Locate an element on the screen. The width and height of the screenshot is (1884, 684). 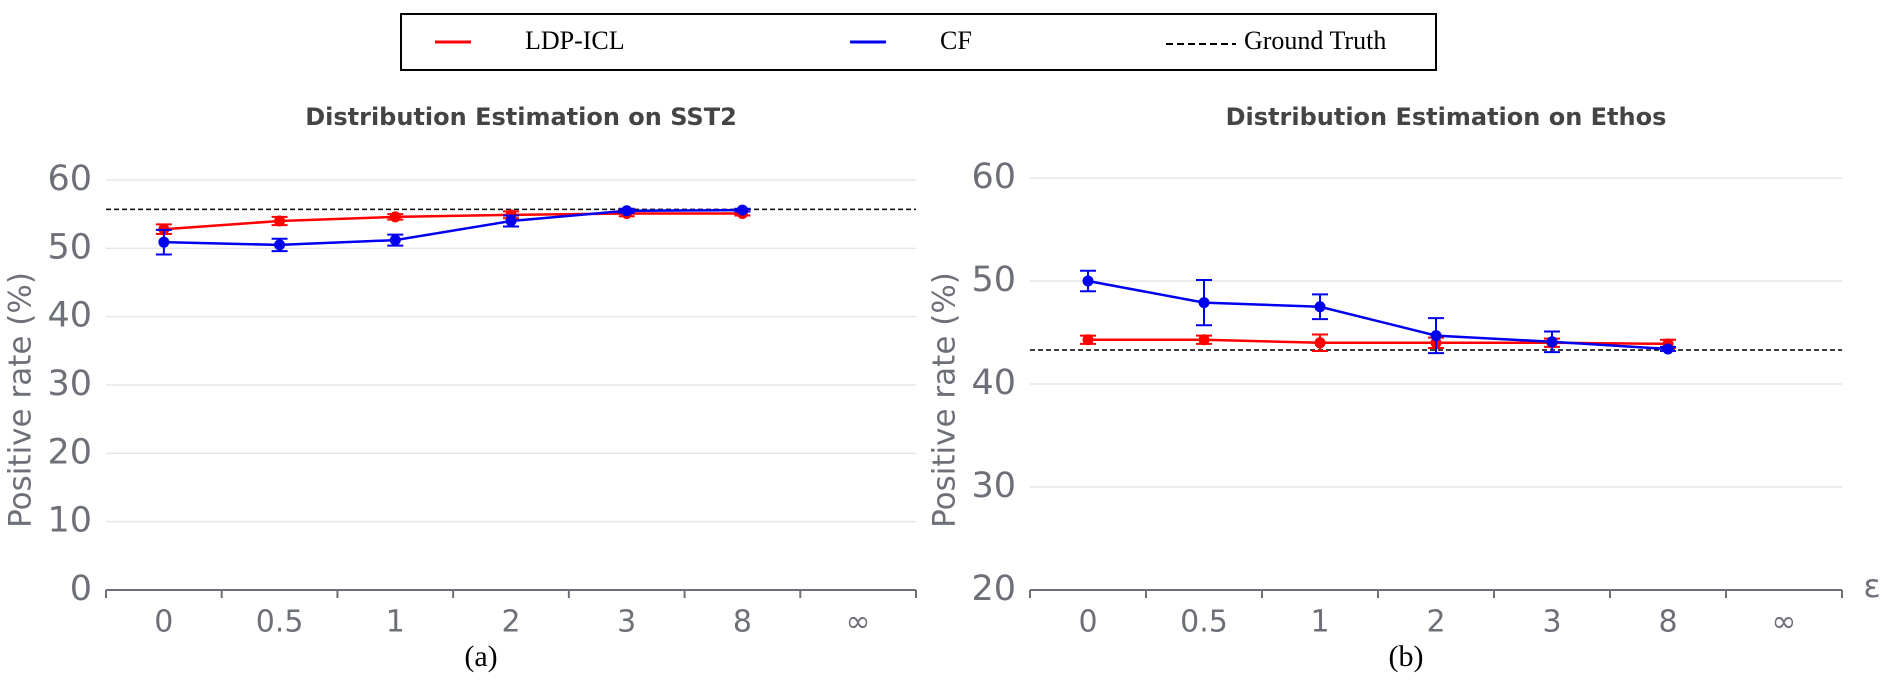
legend-label: Ground Truth is located at coordinates (1315, 40).